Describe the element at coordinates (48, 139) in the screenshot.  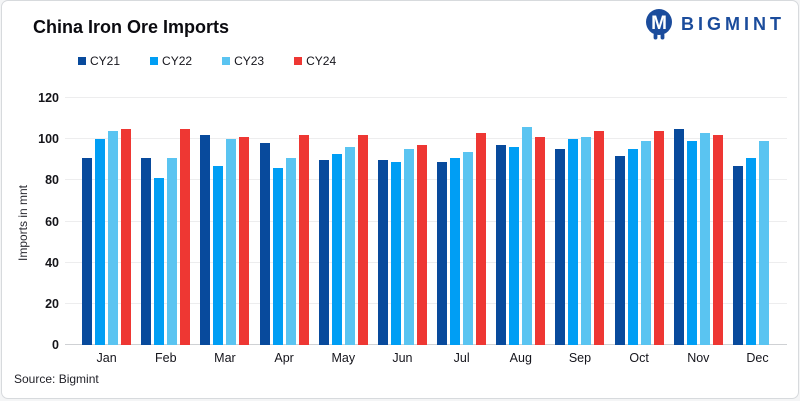
I see `y-tick-100: 100` at that location.